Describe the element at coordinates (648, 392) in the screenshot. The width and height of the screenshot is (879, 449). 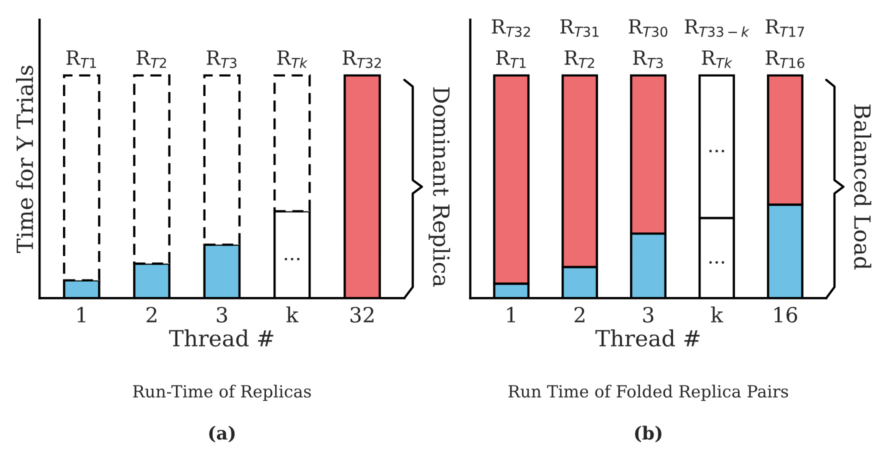
I see `text: Run Time of Folded Replica Pairs` at that location.